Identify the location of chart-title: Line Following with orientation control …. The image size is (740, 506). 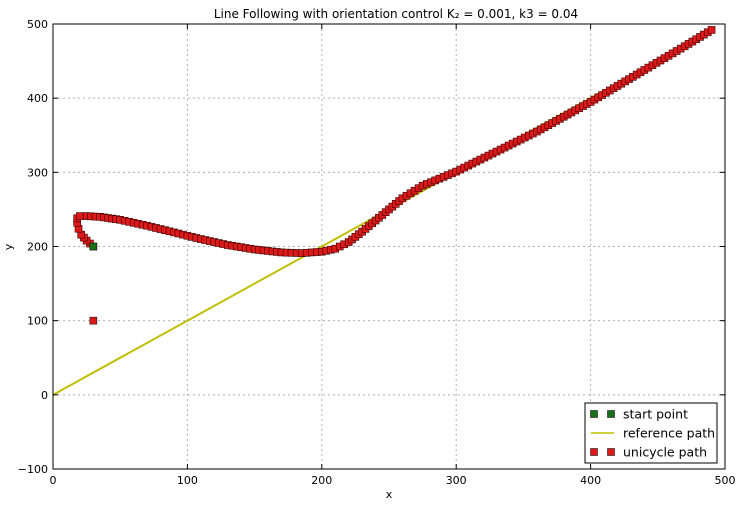
(396, 14).